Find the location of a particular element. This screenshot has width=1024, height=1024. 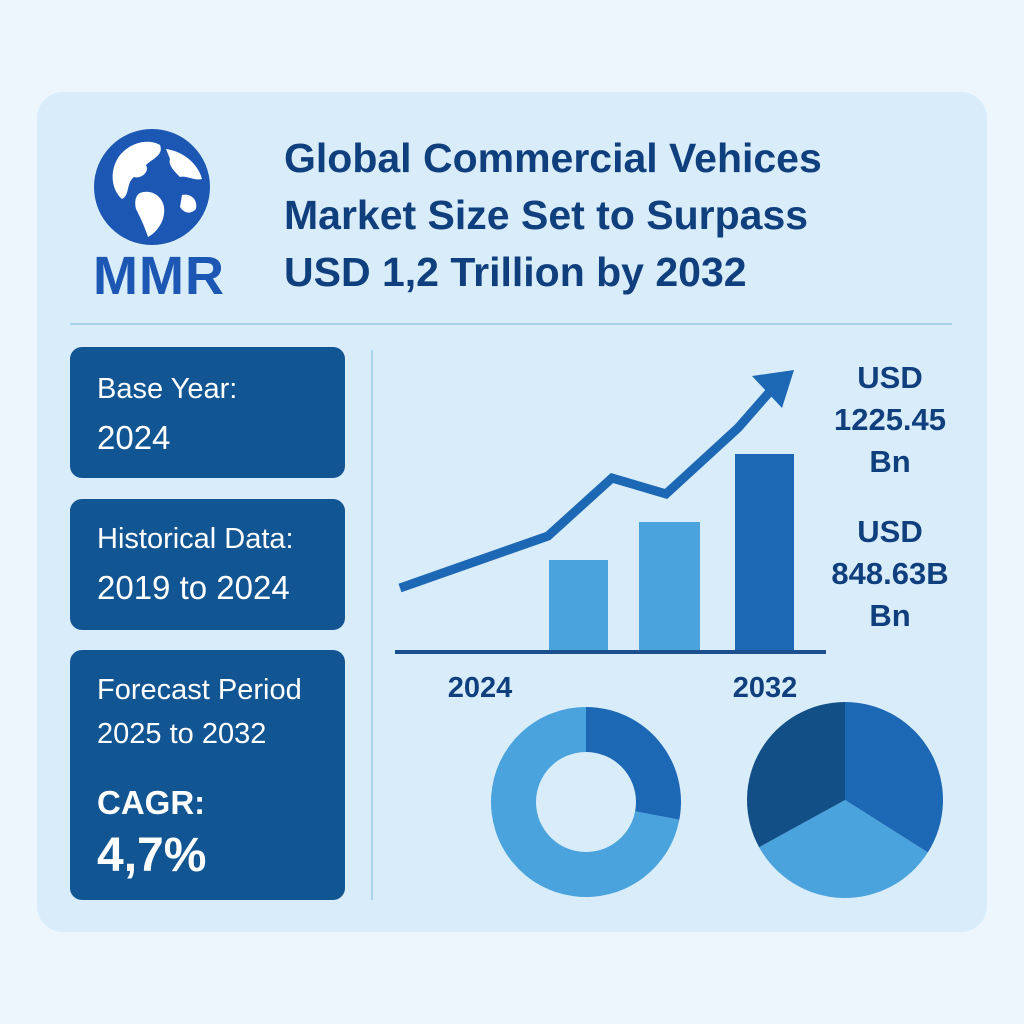

cagr-label: CAGR: is located at coordinates (151, 802).